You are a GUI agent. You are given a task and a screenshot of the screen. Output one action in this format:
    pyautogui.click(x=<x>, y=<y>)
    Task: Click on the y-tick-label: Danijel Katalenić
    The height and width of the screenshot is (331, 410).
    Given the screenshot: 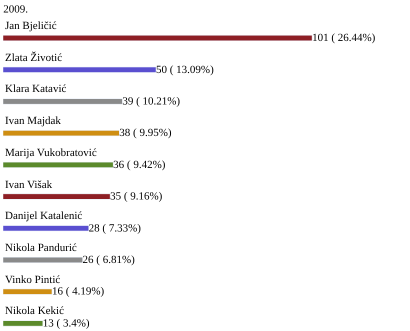 What is the action you would take?
    pyautogui.click(x=43, y=216)
    